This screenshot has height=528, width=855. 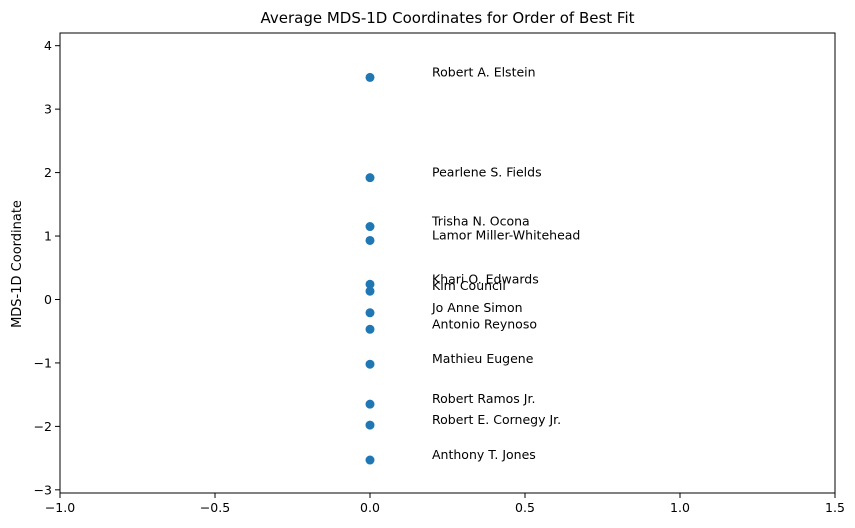 What do you see at coordinates (60, 507) in the screenshot?
I see `x-tick-label: −1.0` at bounding box center [60, 507].